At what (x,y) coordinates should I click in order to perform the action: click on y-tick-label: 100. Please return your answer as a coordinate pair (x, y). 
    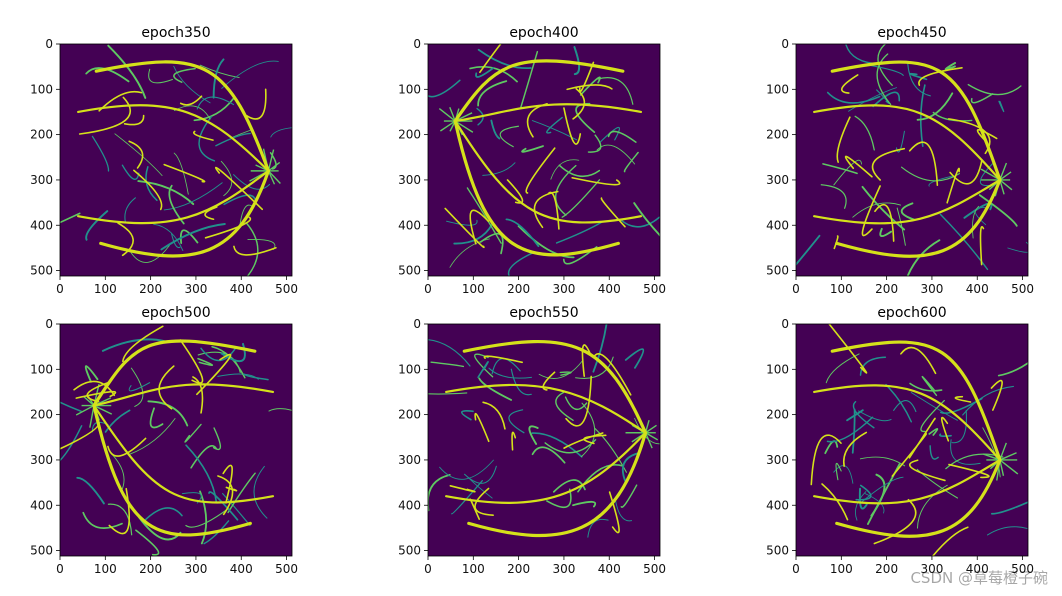
    Looking at the image, I should click on (41, 89).